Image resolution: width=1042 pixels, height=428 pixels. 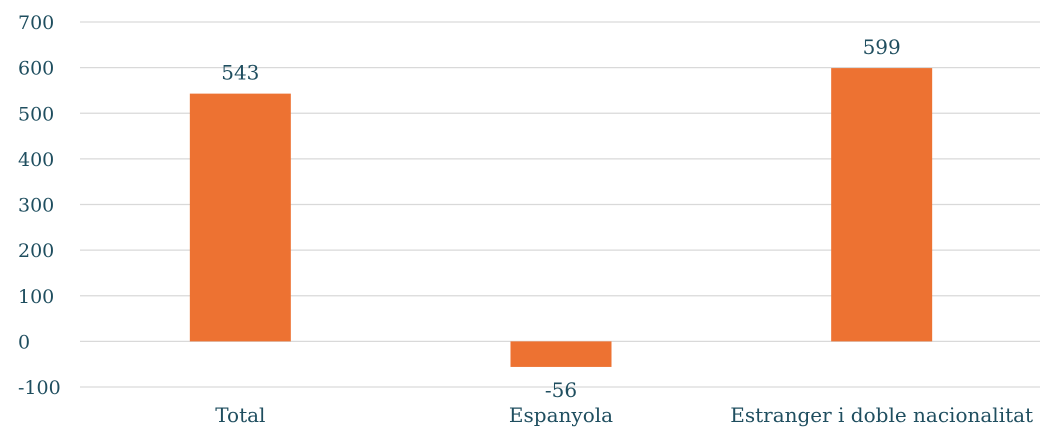 What do you see at coordinates (36, 297) in the screenshot?
I see `y-tick-label: 100` at bounding box center [36, 297].